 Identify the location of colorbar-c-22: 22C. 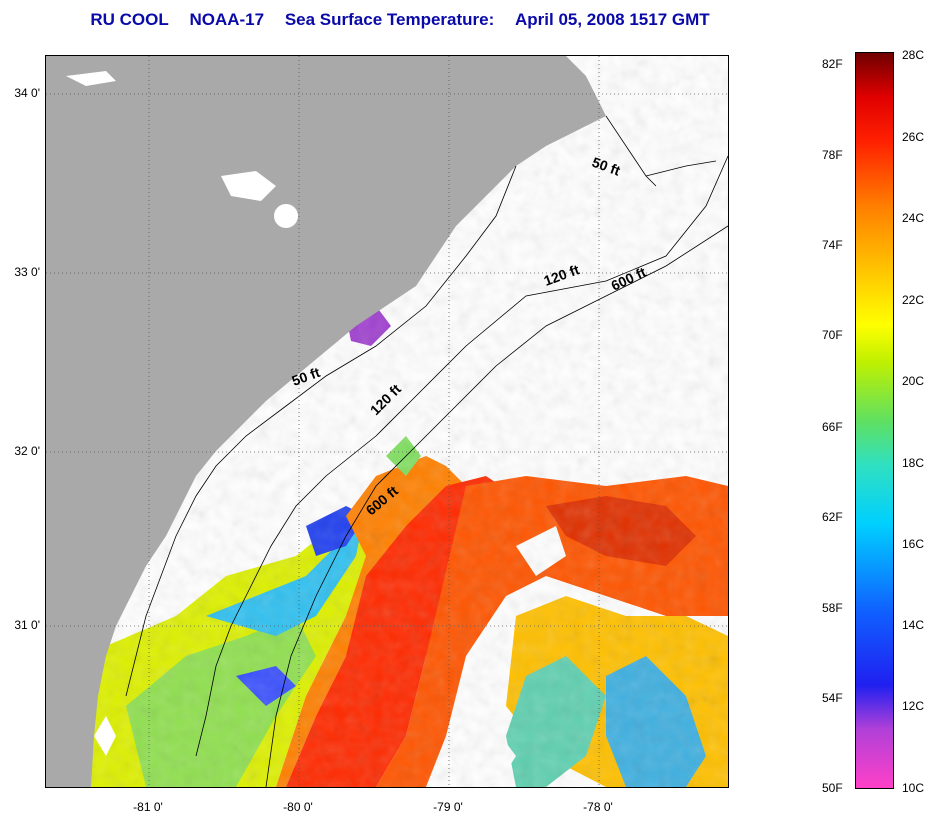
(913, 300).